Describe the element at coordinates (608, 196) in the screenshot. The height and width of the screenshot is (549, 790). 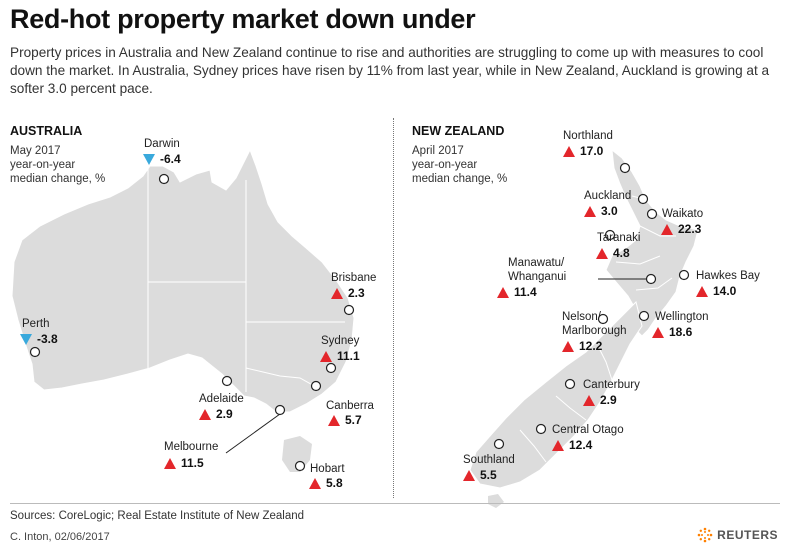
I see `region-label-auckland: Auckland` at that location.